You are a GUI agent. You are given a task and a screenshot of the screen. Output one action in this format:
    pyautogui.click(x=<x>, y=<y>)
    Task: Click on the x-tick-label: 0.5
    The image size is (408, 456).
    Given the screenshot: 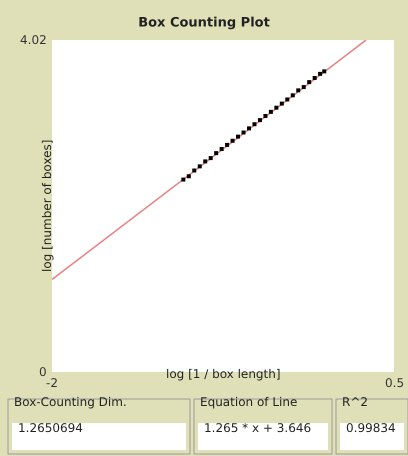 What is the action you would take?
    pyautogui.click(x=394, y=383)
    